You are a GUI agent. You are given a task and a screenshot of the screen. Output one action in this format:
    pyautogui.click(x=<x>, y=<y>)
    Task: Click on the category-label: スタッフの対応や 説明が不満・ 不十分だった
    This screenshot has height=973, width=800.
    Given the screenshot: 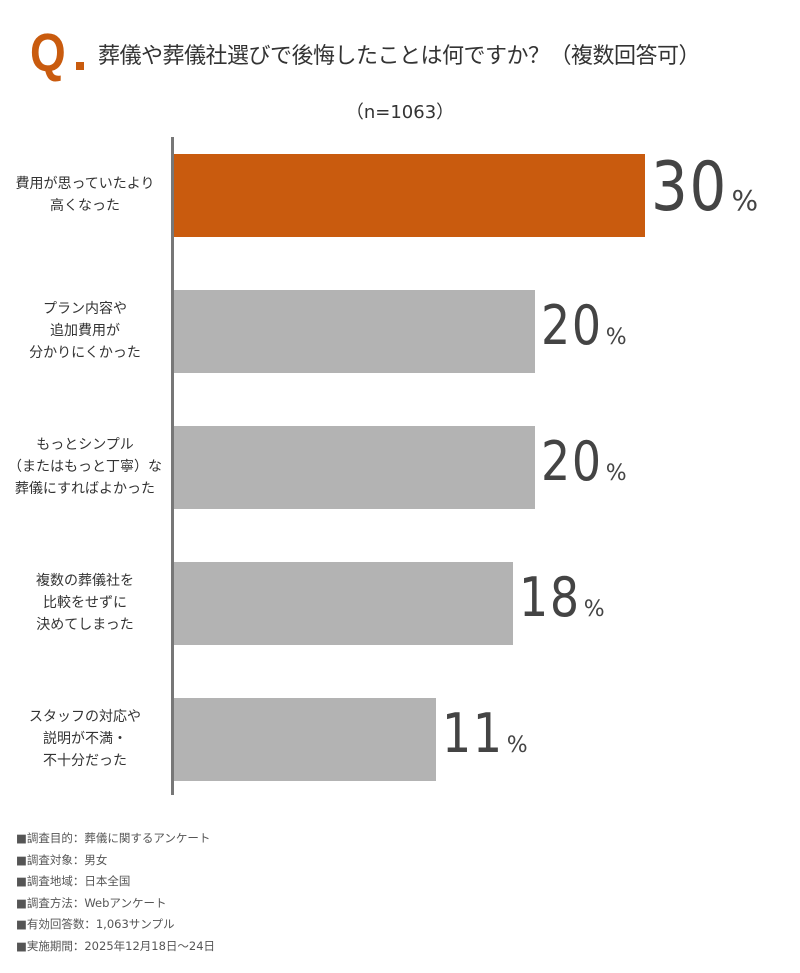 What is the action you would take?
    pyautogui.click(x=85, y=739)
    